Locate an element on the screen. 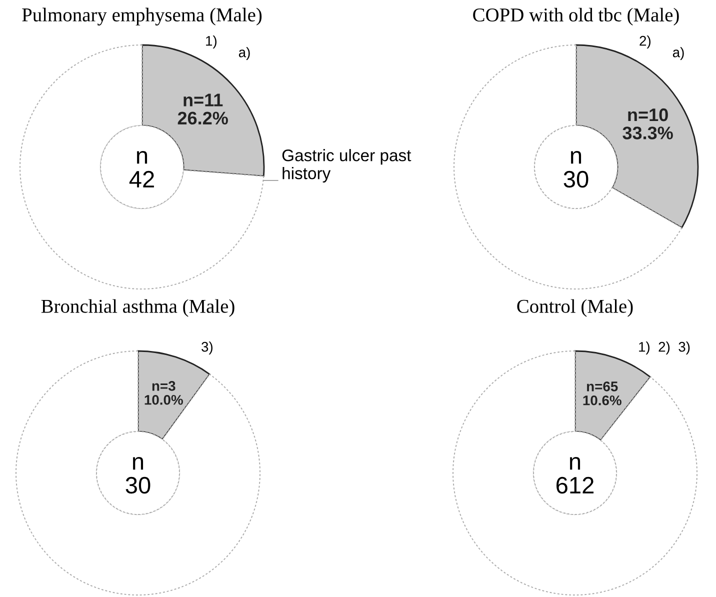  chart-title: COPD with old tbc (Male) is located at coordinates (576, 17).